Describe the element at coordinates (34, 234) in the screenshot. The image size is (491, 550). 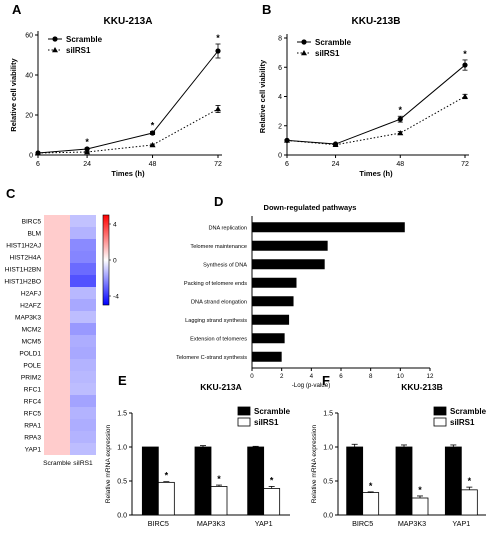
I see `heatmap-row-label: BLM` at that location.